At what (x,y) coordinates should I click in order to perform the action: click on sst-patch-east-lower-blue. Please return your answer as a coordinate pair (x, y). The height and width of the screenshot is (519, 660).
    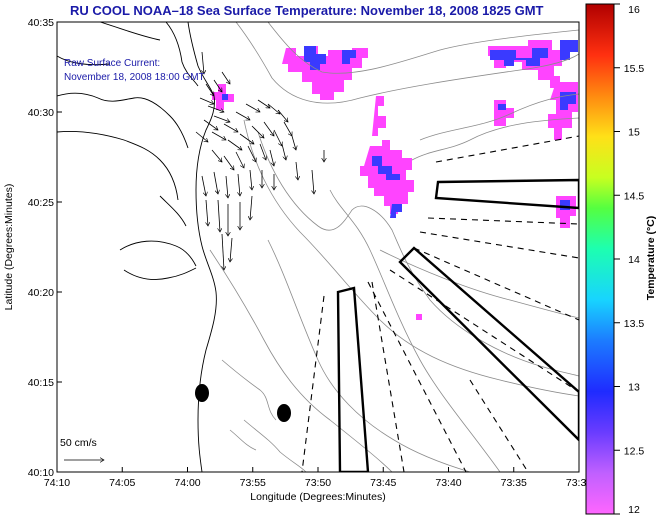
    Looking at the image, I should click on (565, 205).